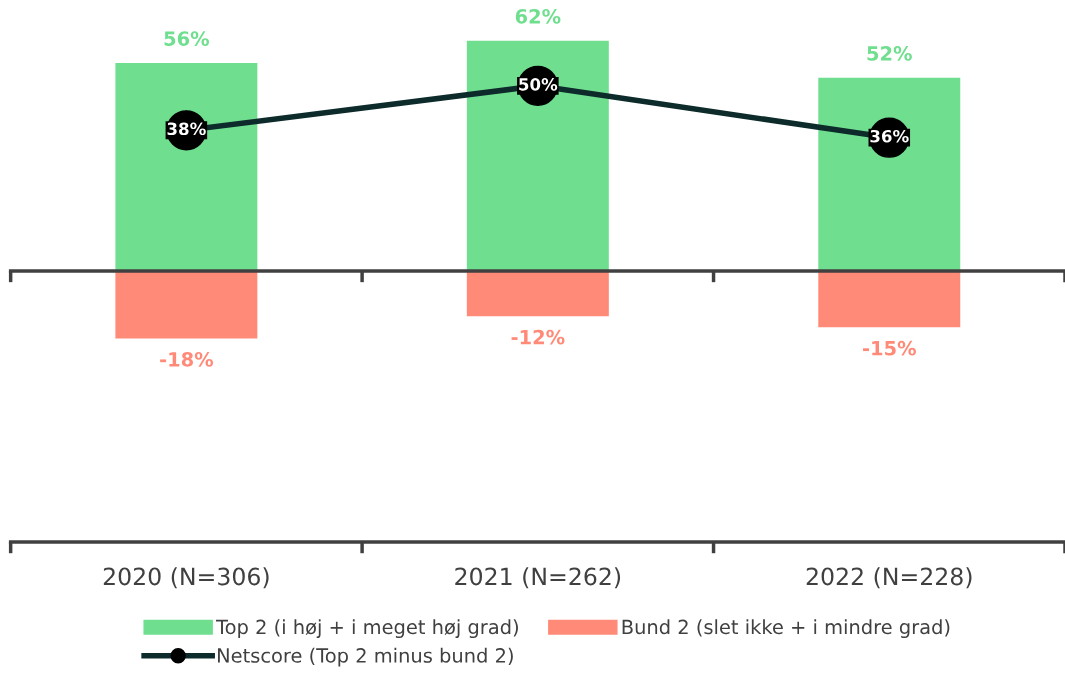  Describe the element at coordinates (786, 629) in the screenshot. I see `legend-label: Bund 2 (slet ikke + i mindre grad)` at that location.